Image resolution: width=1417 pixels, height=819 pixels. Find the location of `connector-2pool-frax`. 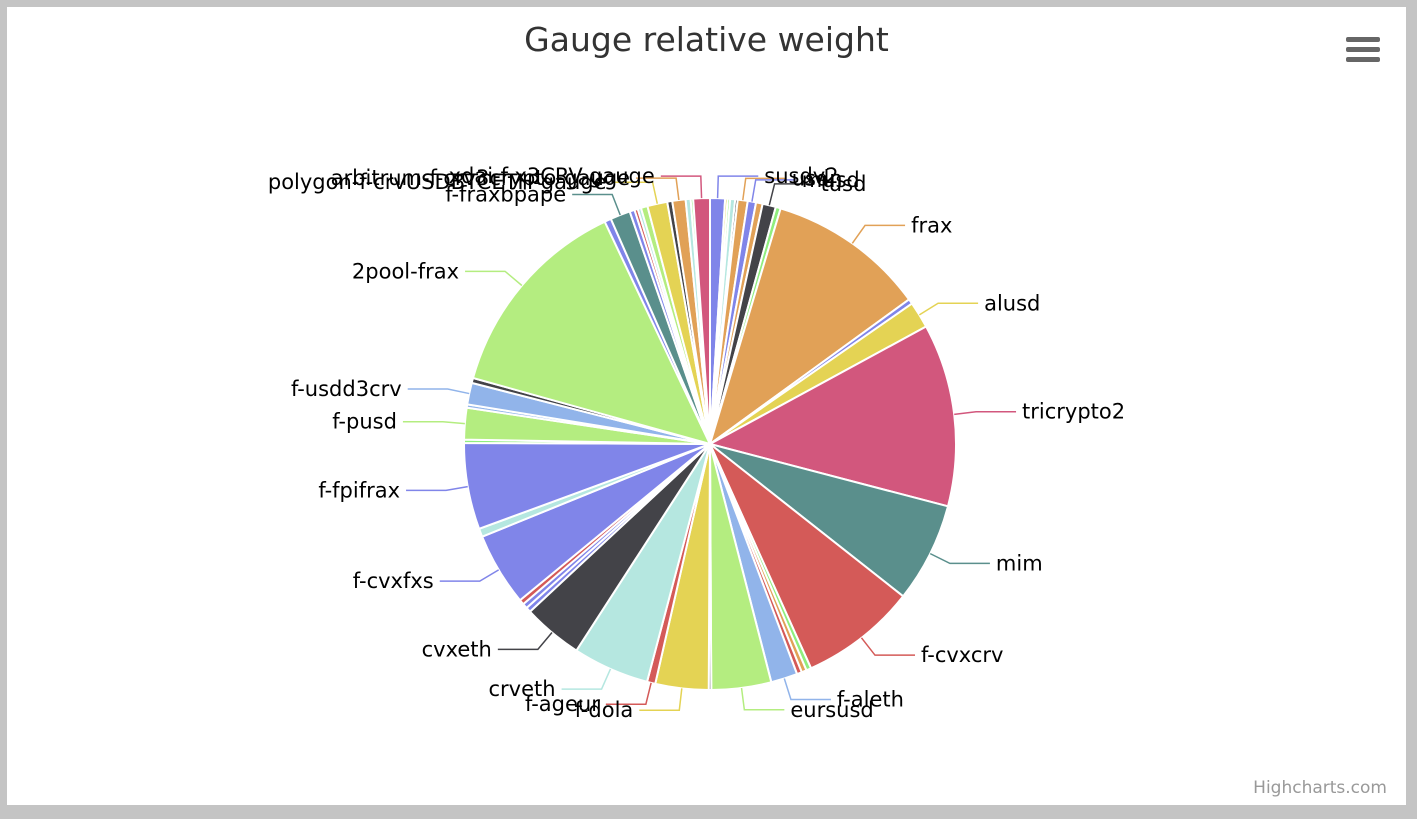

connector-2pool-frax is located at coordinates (494, 278).